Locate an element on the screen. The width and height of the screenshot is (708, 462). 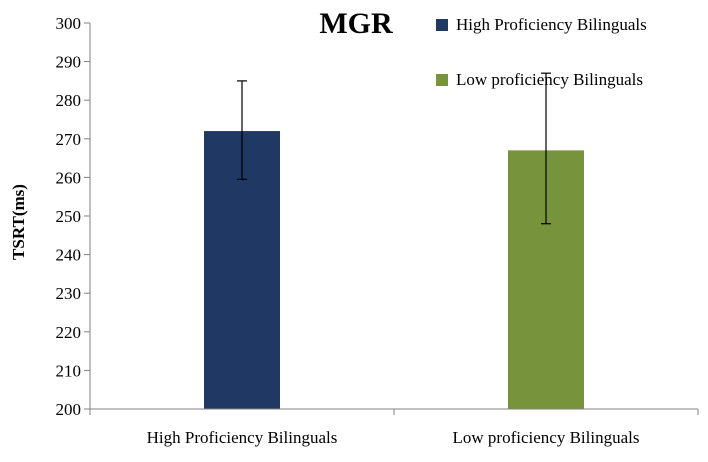
y-axis-label: TSRT(ms) is located at coordinates (18, 222).